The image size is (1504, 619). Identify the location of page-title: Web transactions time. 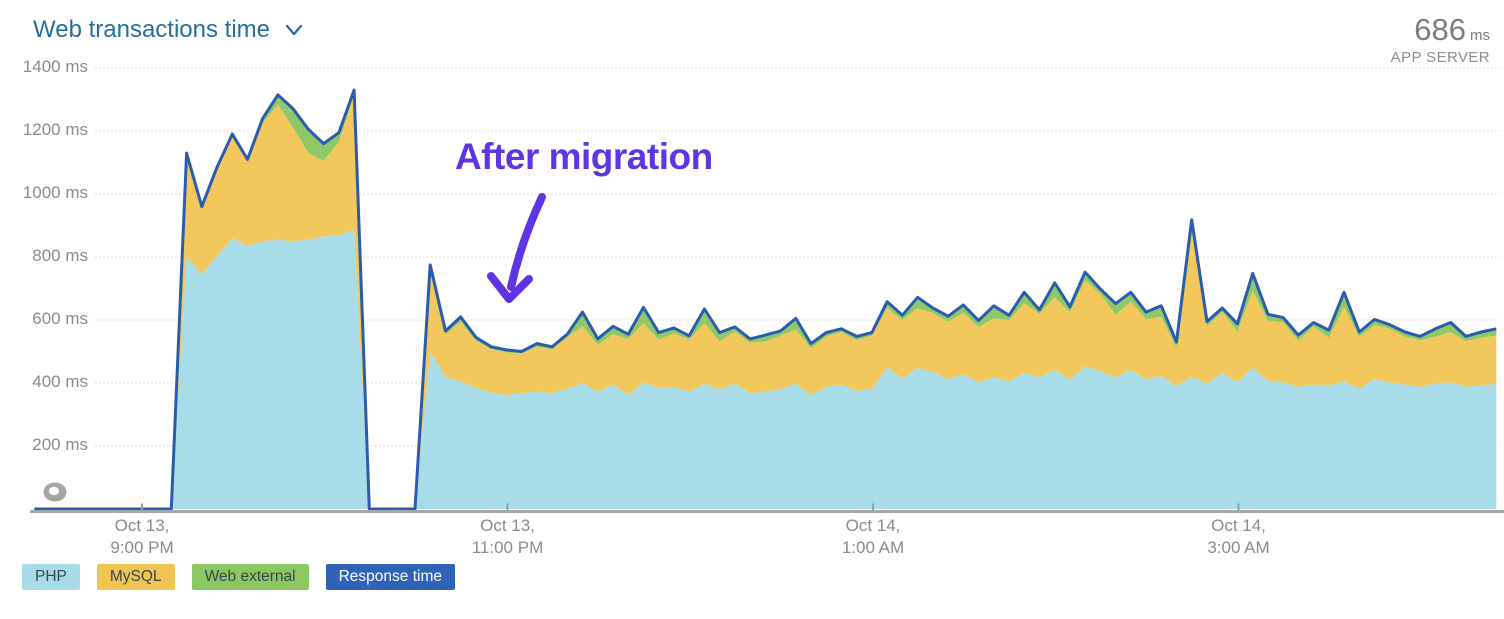
(151, 29).